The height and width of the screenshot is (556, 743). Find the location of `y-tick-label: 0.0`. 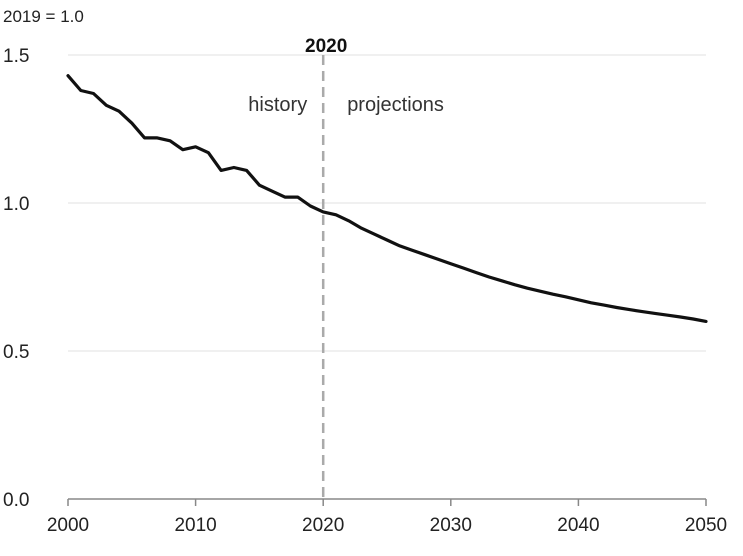

y-tick-label: 0.0 is located at coordinates (16, 500).